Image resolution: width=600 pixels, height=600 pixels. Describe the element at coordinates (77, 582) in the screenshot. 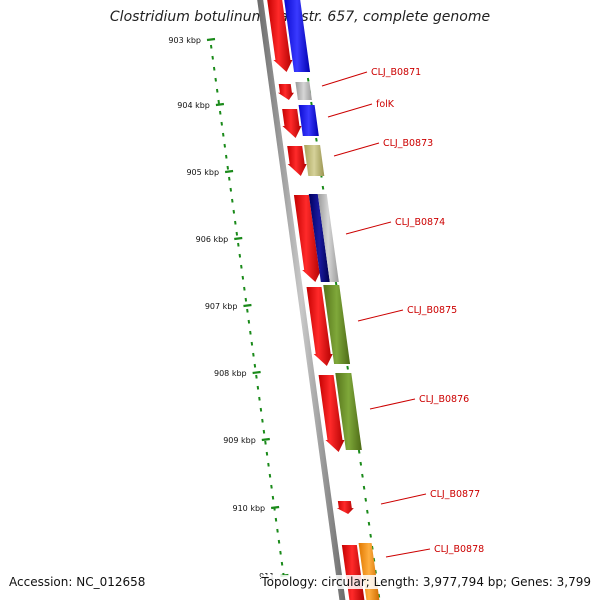

I see `accession-text: Accession: NC_012658` at that location.